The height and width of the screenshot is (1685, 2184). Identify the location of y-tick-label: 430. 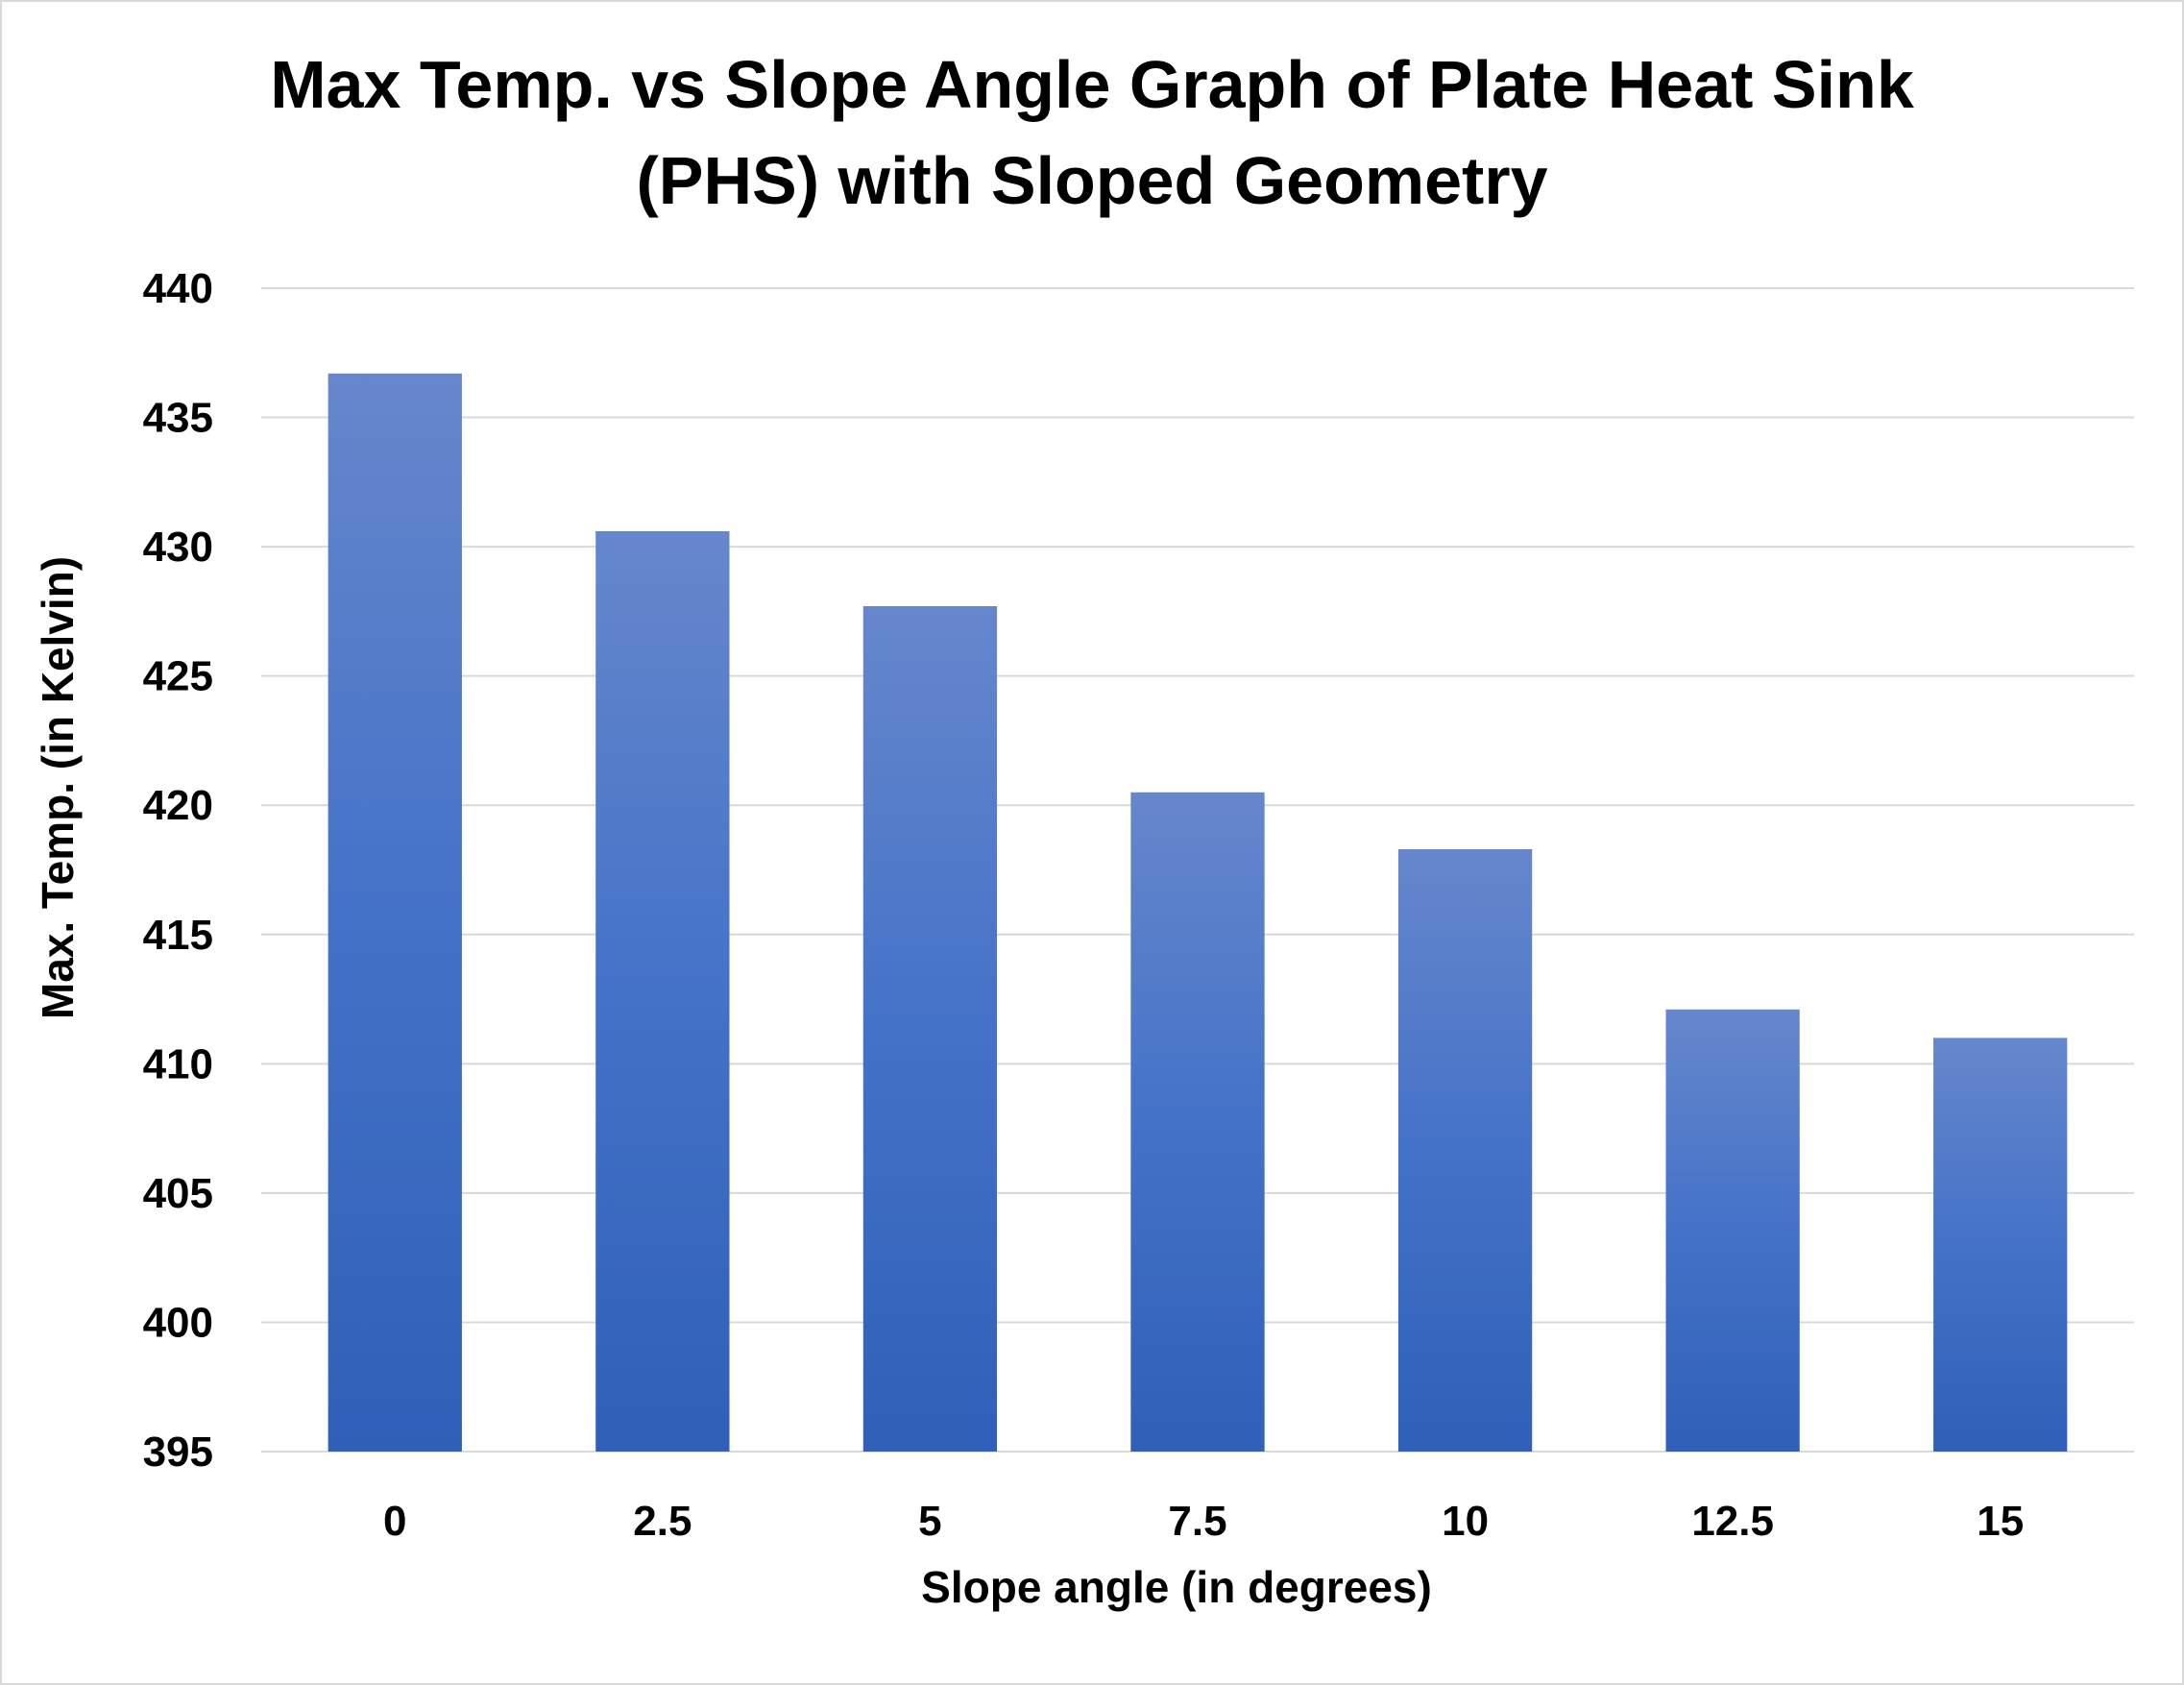
(178, 547).